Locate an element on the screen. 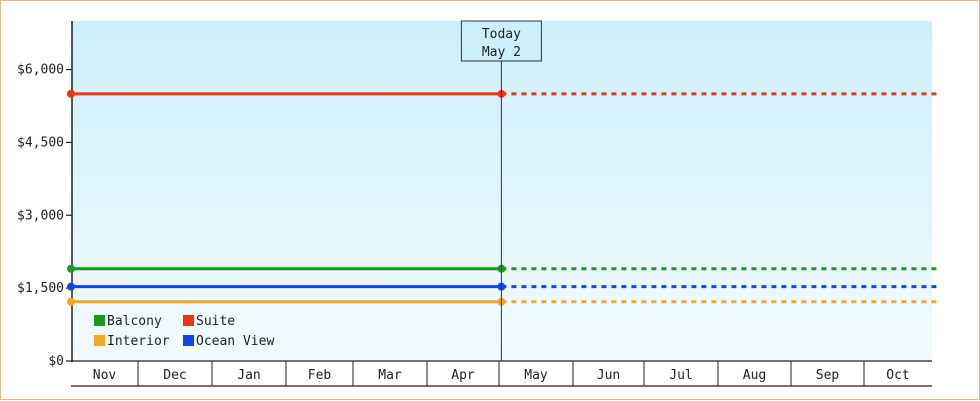 The width and height of the screenshot is (980, 401). today-label: Today is located at coordinates (501, 34).